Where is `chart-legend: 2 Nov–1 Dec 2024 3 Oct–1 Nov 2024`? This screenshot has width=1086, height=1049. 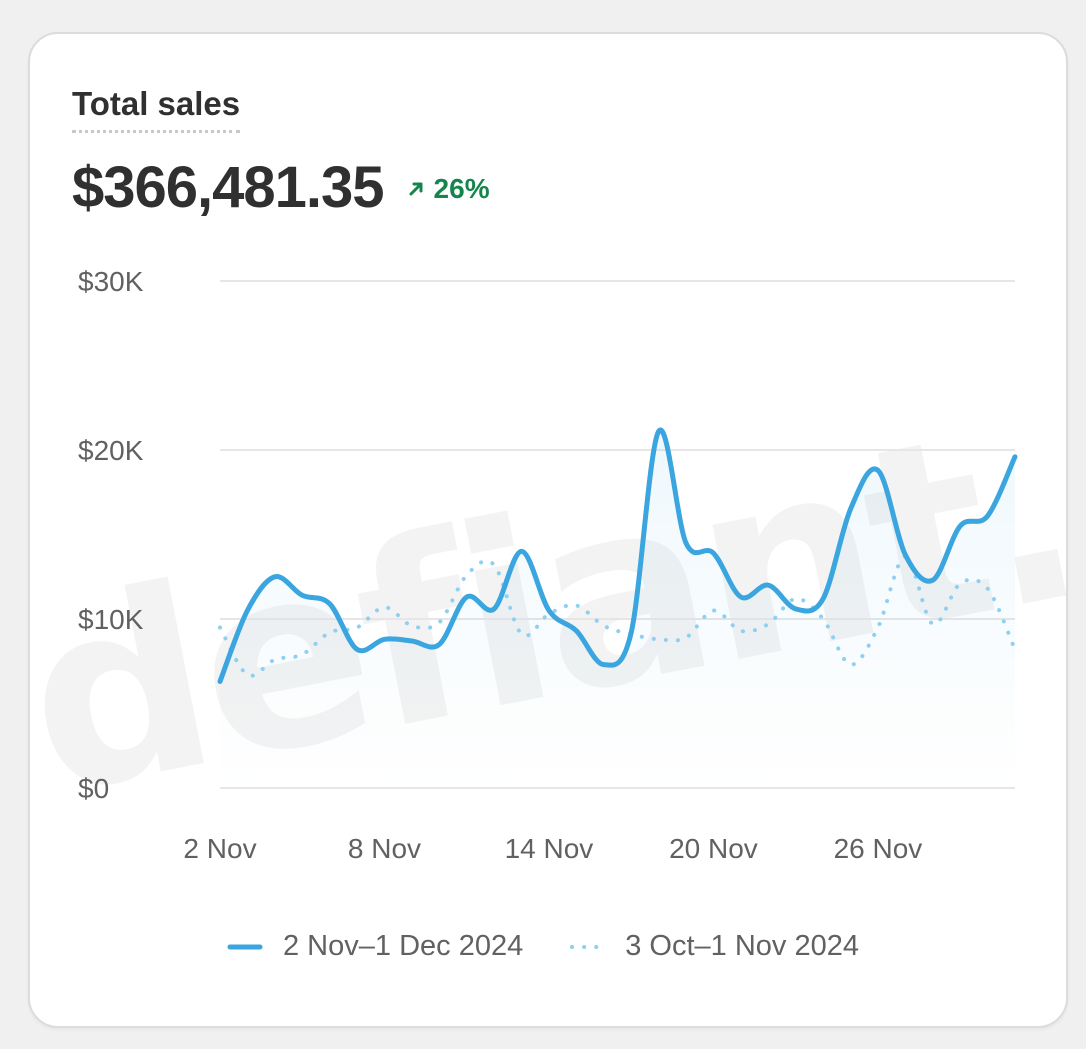 chart-legend: 2 Nov–1 Dec 2024 3 Oct–1 Nov 2024 is located at coordinates (543, 946).